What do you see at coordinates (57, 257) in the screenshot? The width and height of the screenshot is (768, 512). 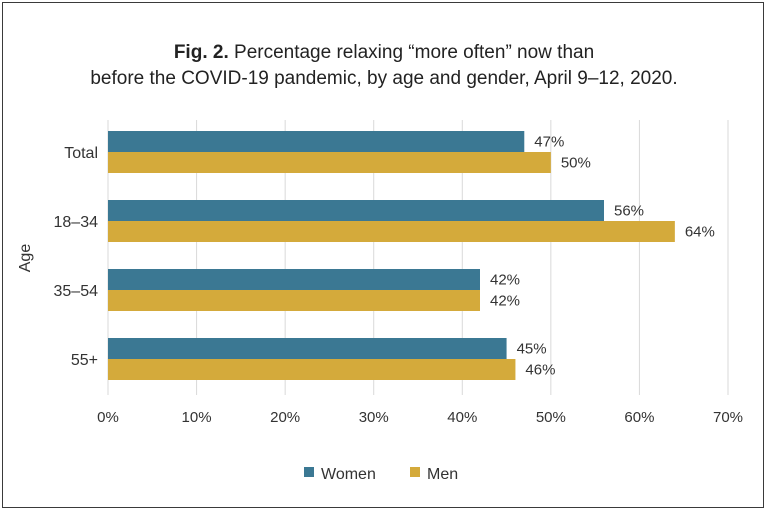 I see `y-axis: Age Total 18–34 35–54 55+` at bounding box center [57, 257].